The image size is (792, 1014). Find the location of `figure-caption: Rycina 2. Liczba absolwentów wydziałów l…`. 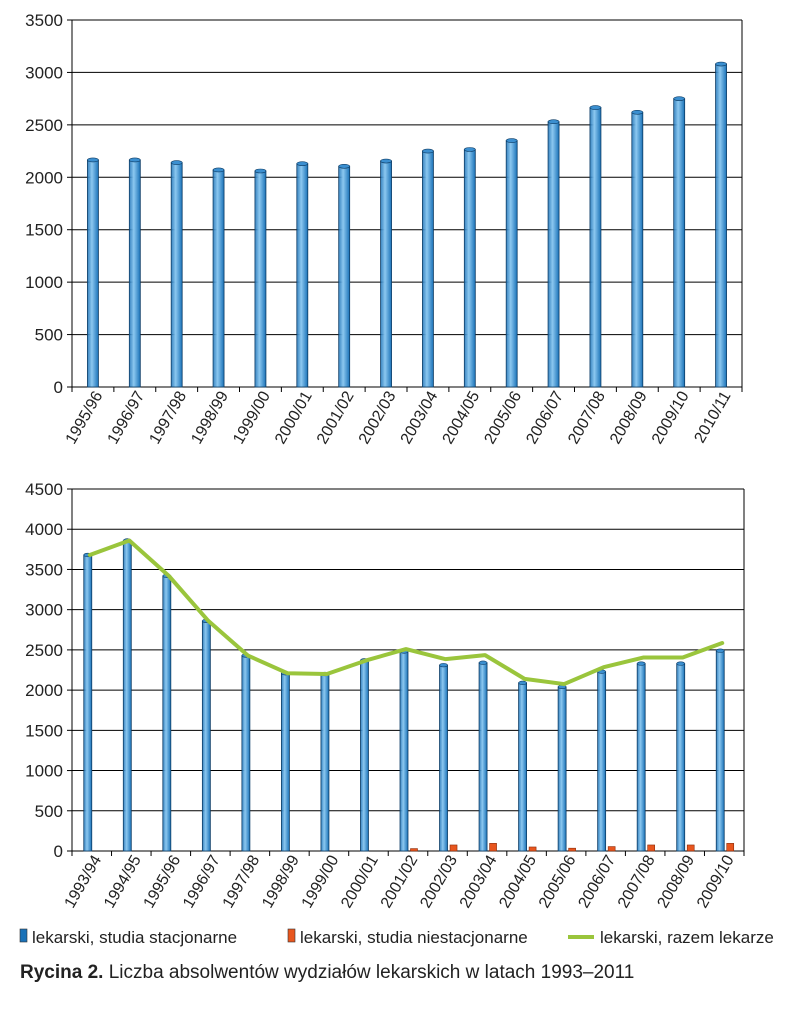

figure-caption: Rycina 2. Liczba absolwentów wydziałów l… is located at coordinates (327, 973).